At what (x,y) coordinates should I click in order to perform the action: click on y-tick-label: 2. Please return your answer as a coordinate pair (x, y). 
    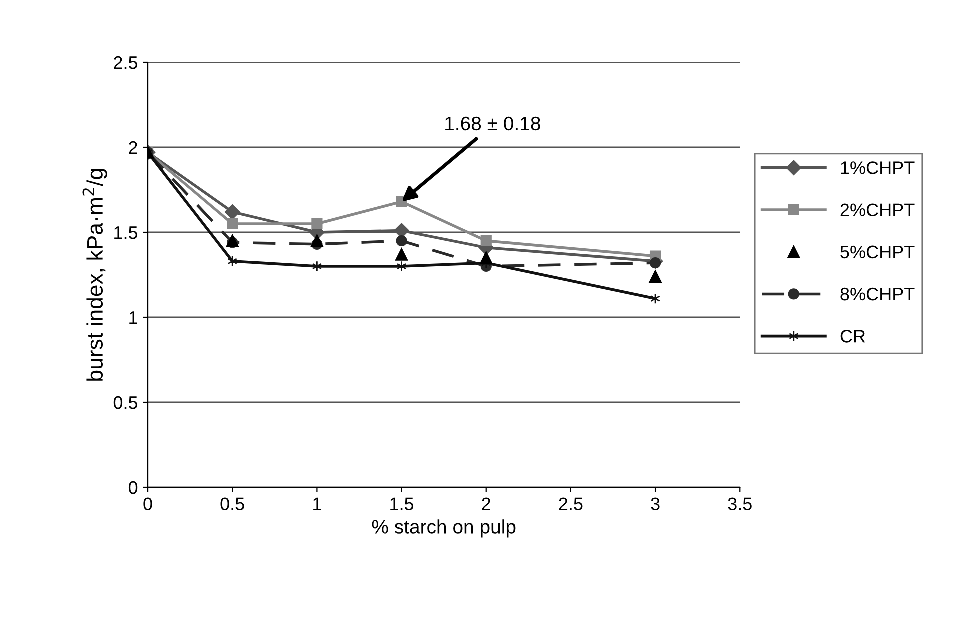
    Looking at the image, I should click on (133, 147).